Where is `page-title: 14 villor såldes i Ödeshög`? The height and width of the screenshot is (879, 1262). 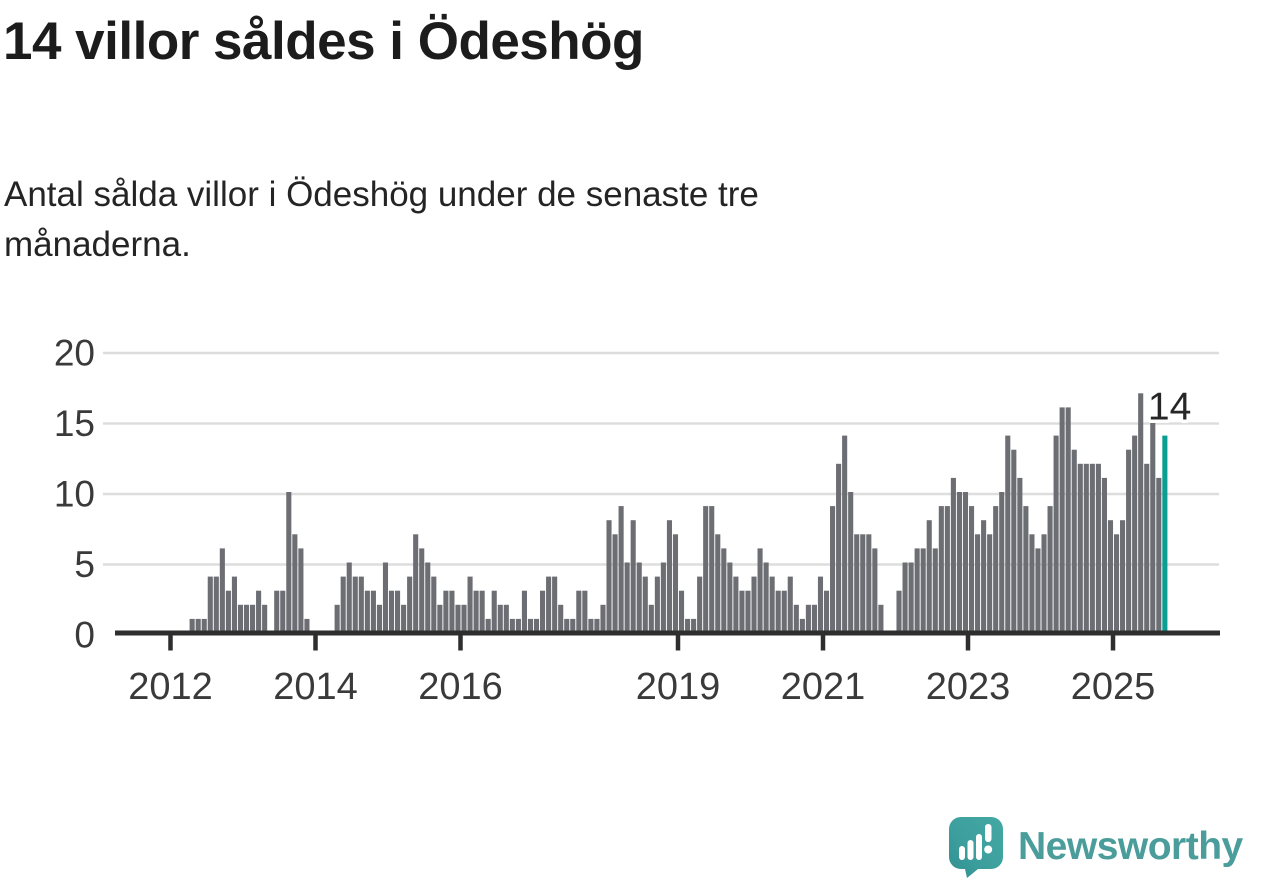 page-title: 14 villor såldes i Ödeshög is located at coordinates (323, 41).